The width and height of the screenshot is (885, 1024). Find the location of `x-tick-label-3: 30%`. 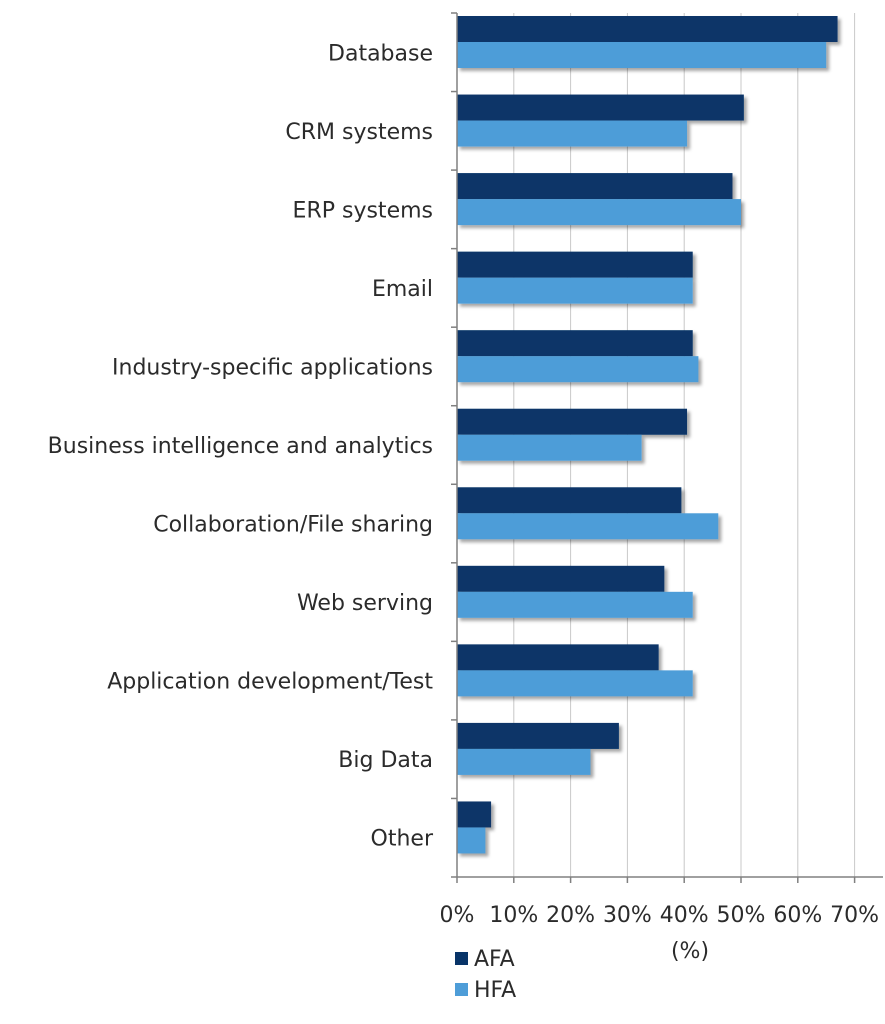

x-tick-label-3: 30% is located at coordinates (627, 915).